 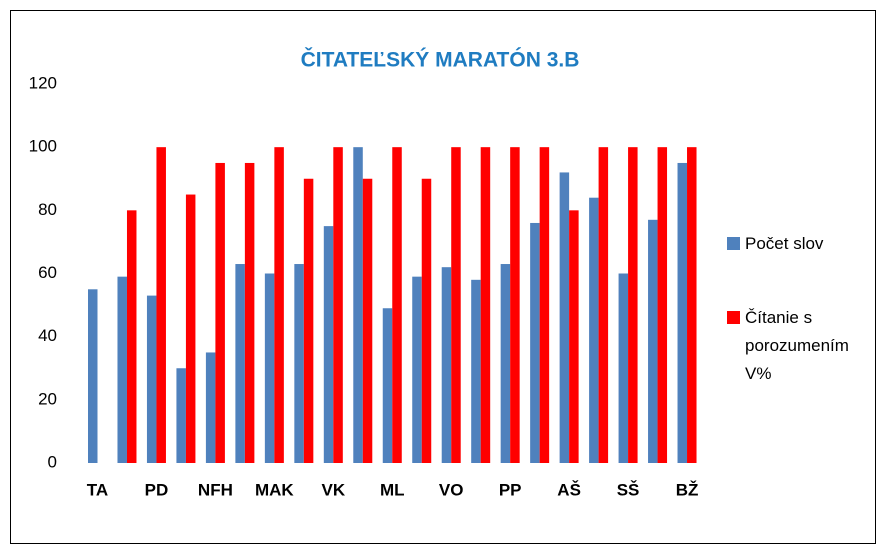 I want to click on x-tick-label: BŽ, so click(x=687, y=489).